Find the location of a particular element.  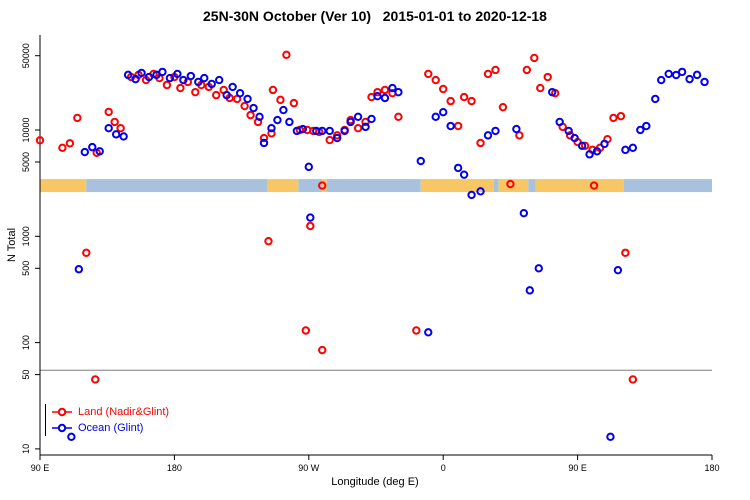

legend-entry-ocean: Ocean (Glint) is located at coordinates (110, 428).